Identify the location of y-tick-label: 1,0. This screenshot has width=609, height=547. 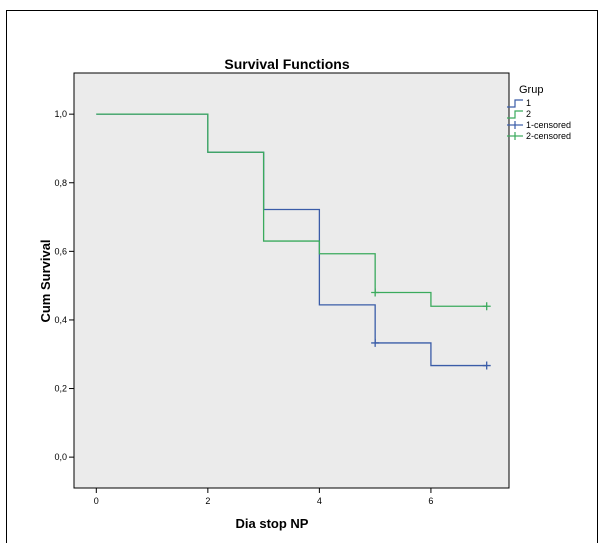
(60, 114).